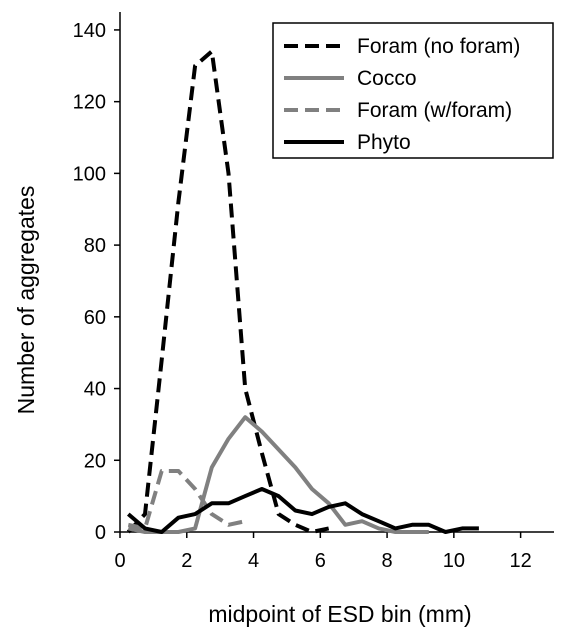 The height and width of the screenshot is (631, 566). I want to click on y-axis-title: Number of aggregates, so click(26, 300).